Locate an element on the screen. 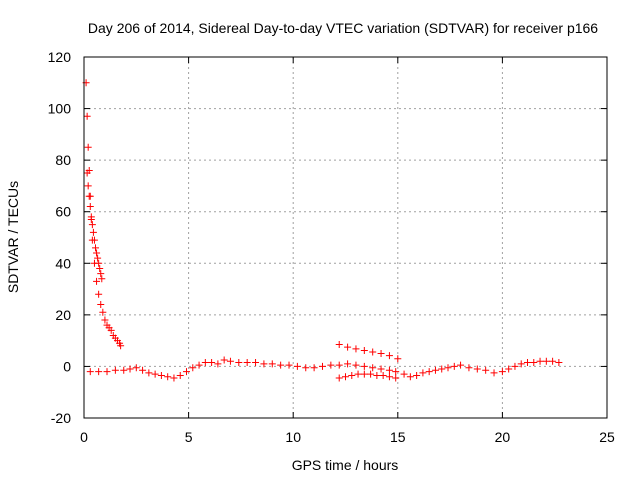 This screenshot has height=480, width=640. y-tick-label: 60 is located at coordinates (63, 212).